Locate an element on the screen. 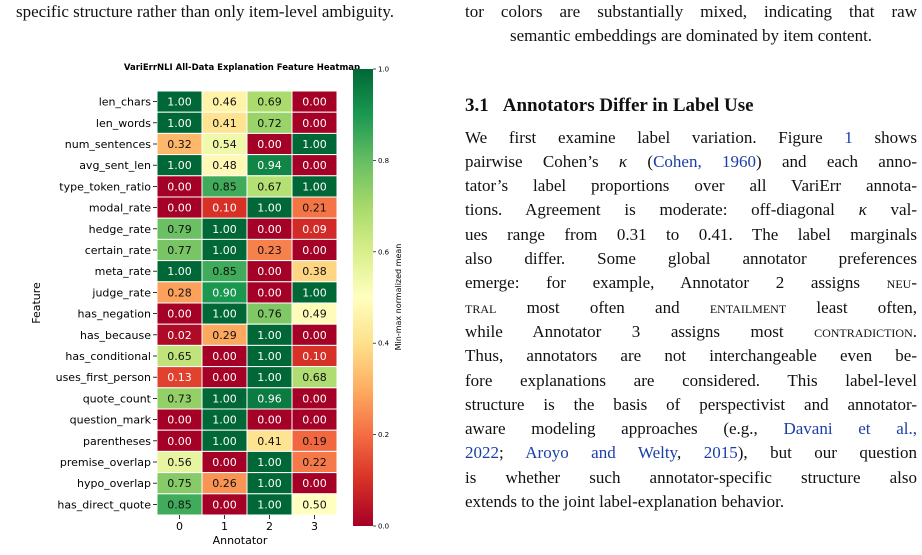 The image size is (922, 555). cell-value: 0.94 is located at coordinates (269, 165).